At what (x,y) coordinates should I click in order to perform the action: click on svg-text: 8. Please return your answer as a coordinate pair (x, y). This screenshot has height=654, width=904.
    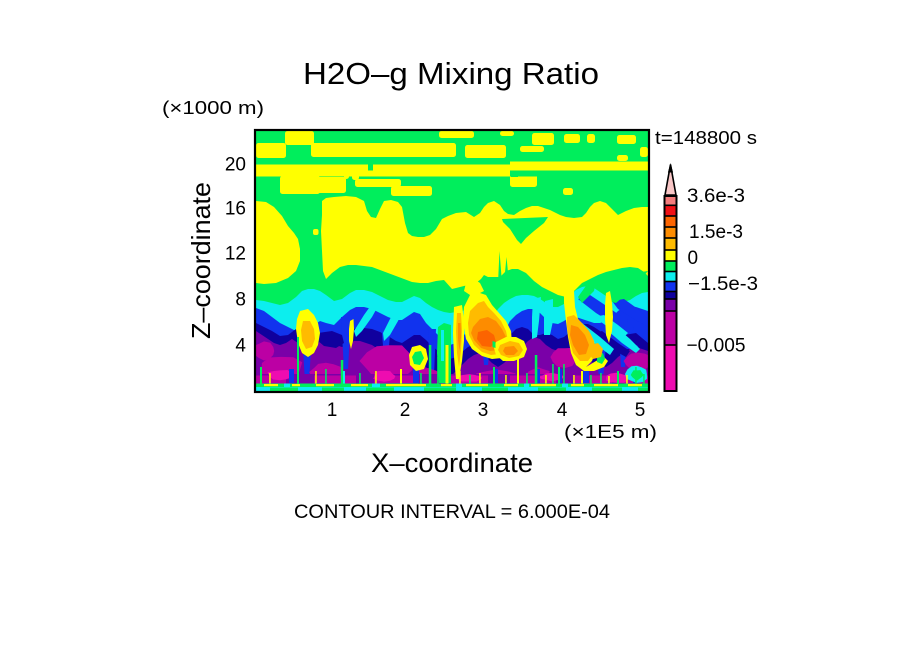
    Looking at the image, I should click on (240, 300).